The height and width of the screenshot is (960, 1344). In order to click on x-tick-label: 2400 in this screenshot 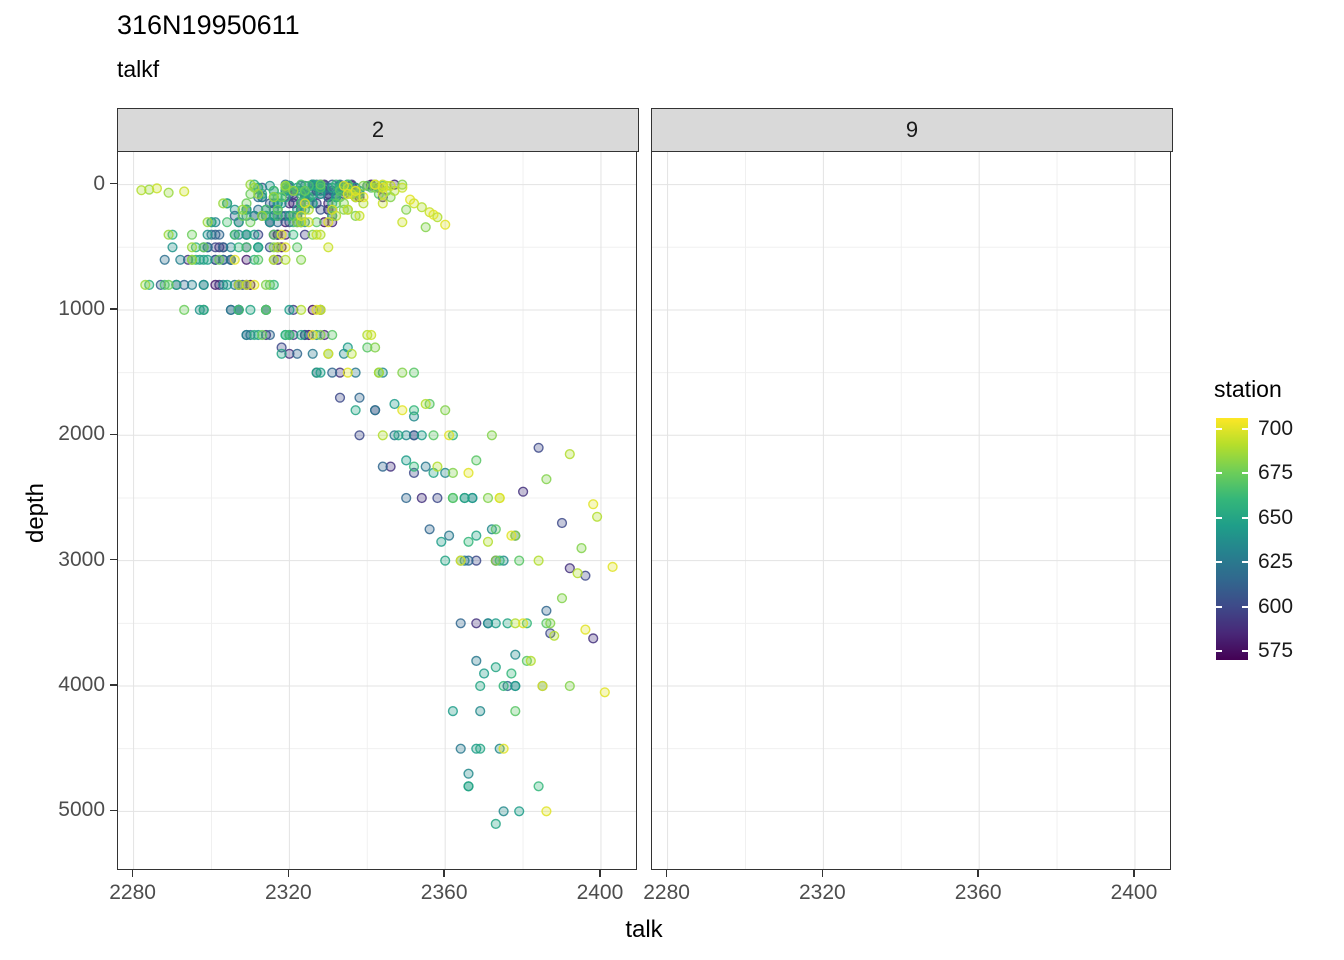, I will do `click(600, 892)`.